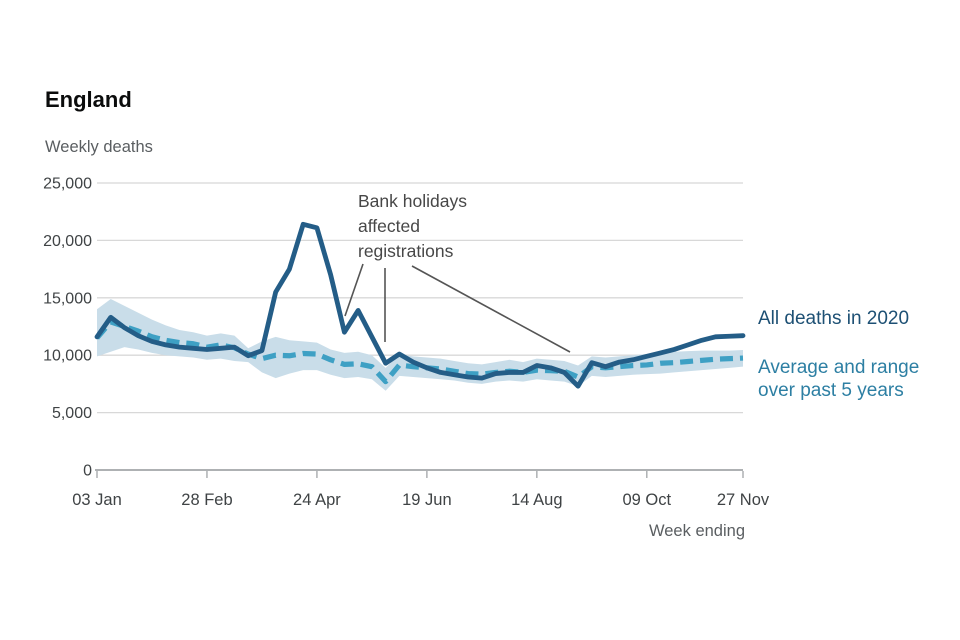 Image resolution: width=960 pixels, height=640 pixels. What do you see at coordinates (389, 226) in the screenshot?
I see `annotation-line-2: affected` at bounding box center [389, 226].